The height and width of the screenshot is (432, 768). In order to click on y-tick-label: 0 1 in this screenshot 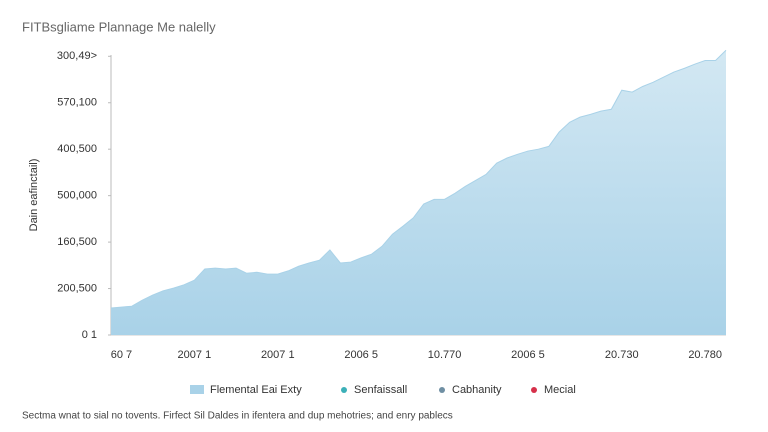, I will do `click(89, 335)`.